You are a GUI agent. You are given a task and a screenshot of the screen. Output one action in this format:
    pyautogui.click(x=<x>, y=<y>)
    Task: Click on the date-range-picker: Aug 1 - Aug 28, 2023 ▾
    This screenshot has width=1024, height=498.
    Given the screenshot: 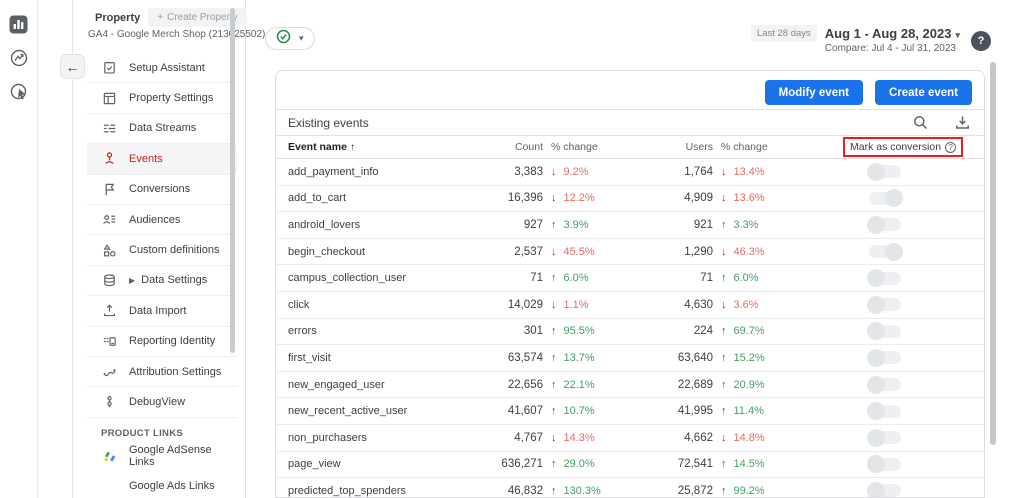 What is the action you would take?
    pyautogui.click(x=892, y=33)
    